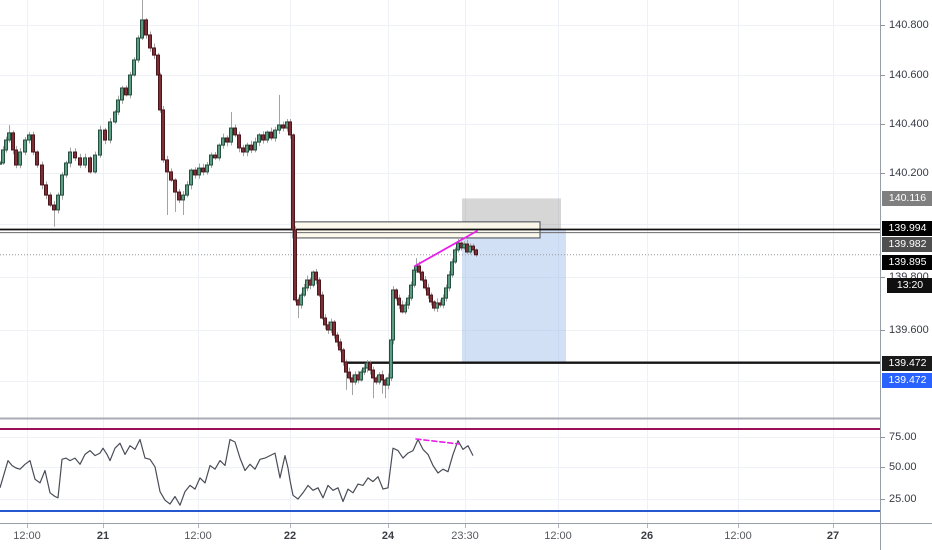 This screenshot has height=550, width=932. What do you see at coordinates (103, 536) in the screenshot?
I see `time-tick-label: 21` at bounding box center [103, 536].